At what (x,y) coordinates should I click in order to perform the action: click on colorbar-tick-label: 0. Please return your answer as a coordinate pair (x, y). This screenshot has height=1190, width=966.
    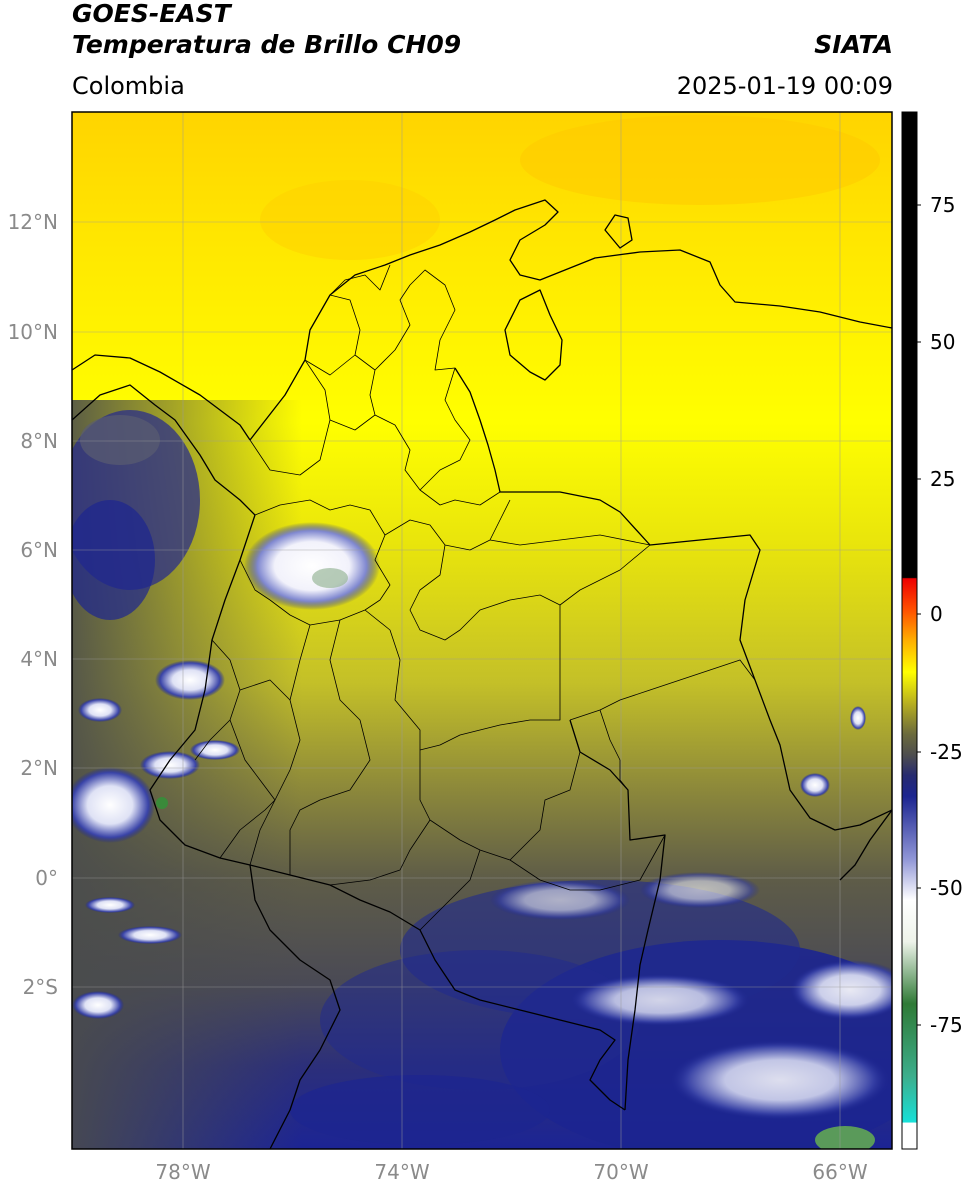
    Looking at the image, I should click on (936, 614).